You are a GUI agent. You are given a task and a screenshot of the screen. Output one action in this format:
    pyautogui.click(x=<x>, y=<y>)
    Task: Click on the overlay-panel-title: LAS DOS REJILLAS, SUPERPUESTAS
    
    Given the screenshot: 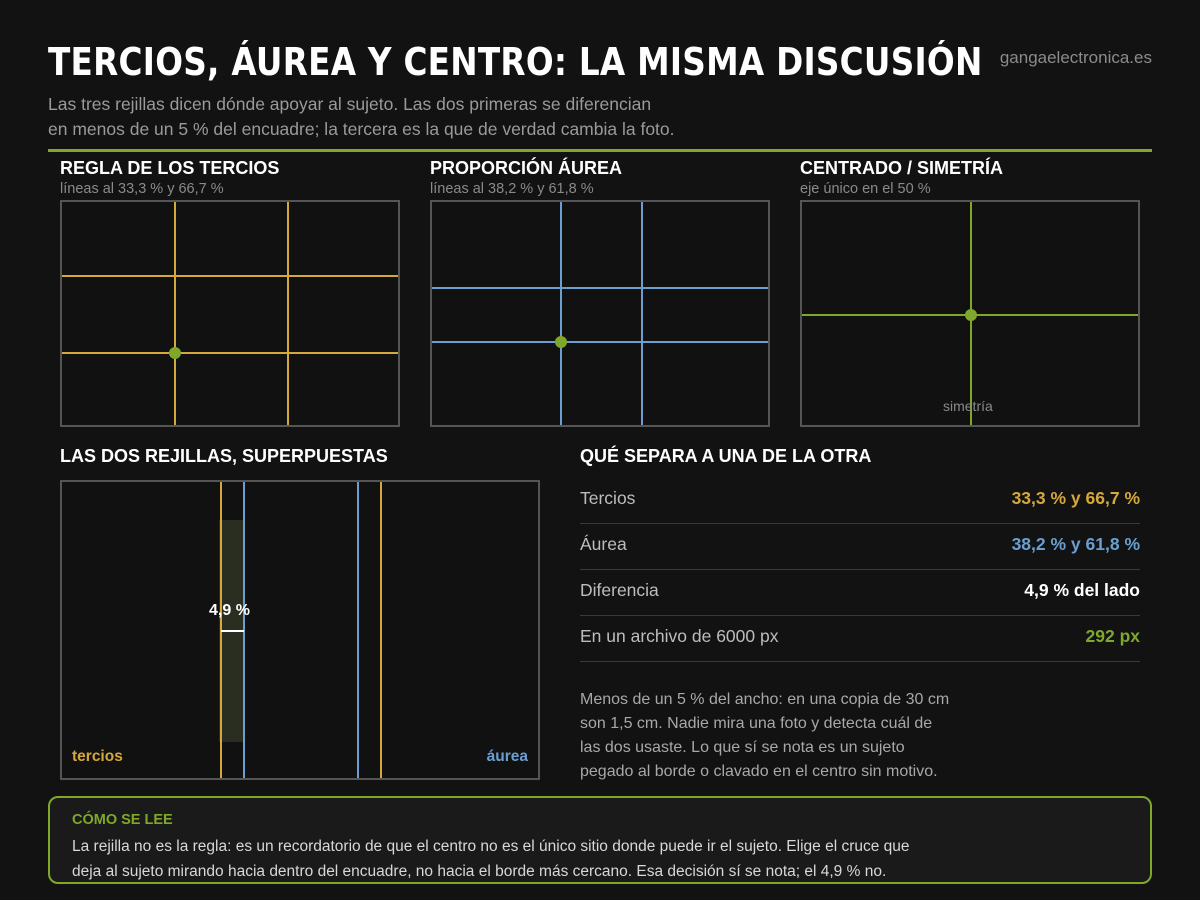 What is the action you would take?
    pyautogui.click(x=224, y=456)
    